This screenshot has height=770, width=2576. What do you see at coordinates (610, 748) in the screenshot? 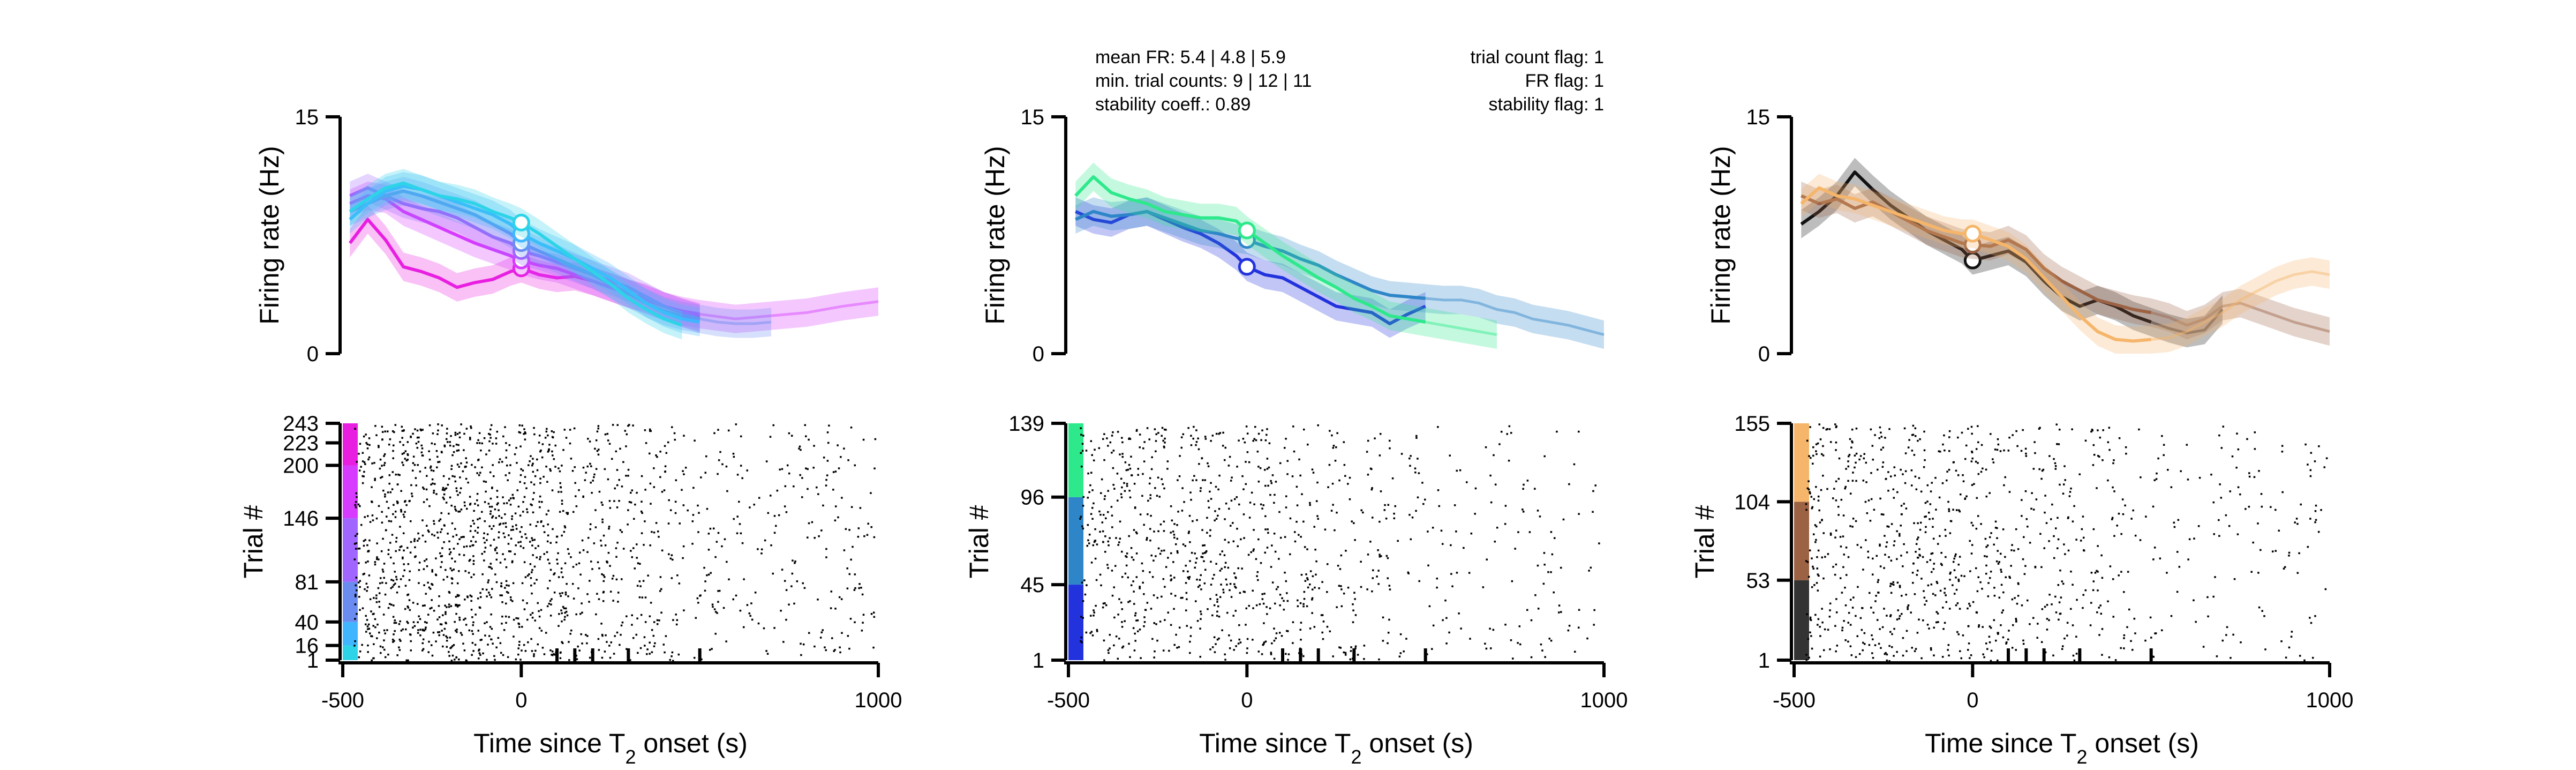
I see `x-axis-label: Time since T2 onset (s)` at bounding box center [610, 748].